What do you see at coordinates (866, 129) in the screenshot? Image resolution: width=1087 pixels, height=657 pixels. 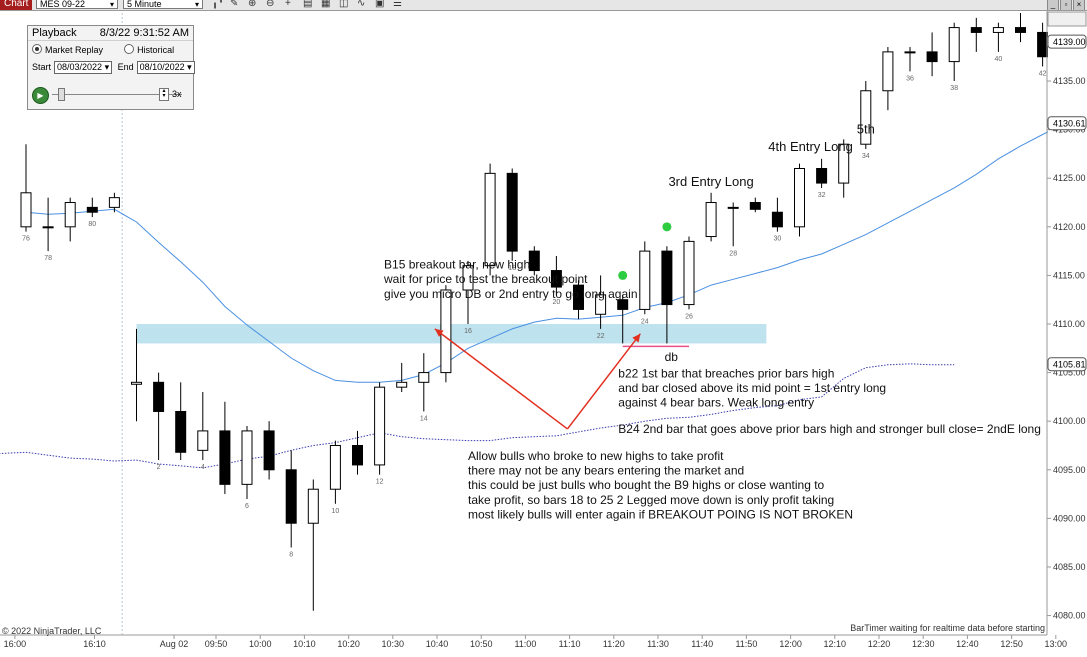 I see `chart-annotation: 5th` at bounding box center [866, 129].